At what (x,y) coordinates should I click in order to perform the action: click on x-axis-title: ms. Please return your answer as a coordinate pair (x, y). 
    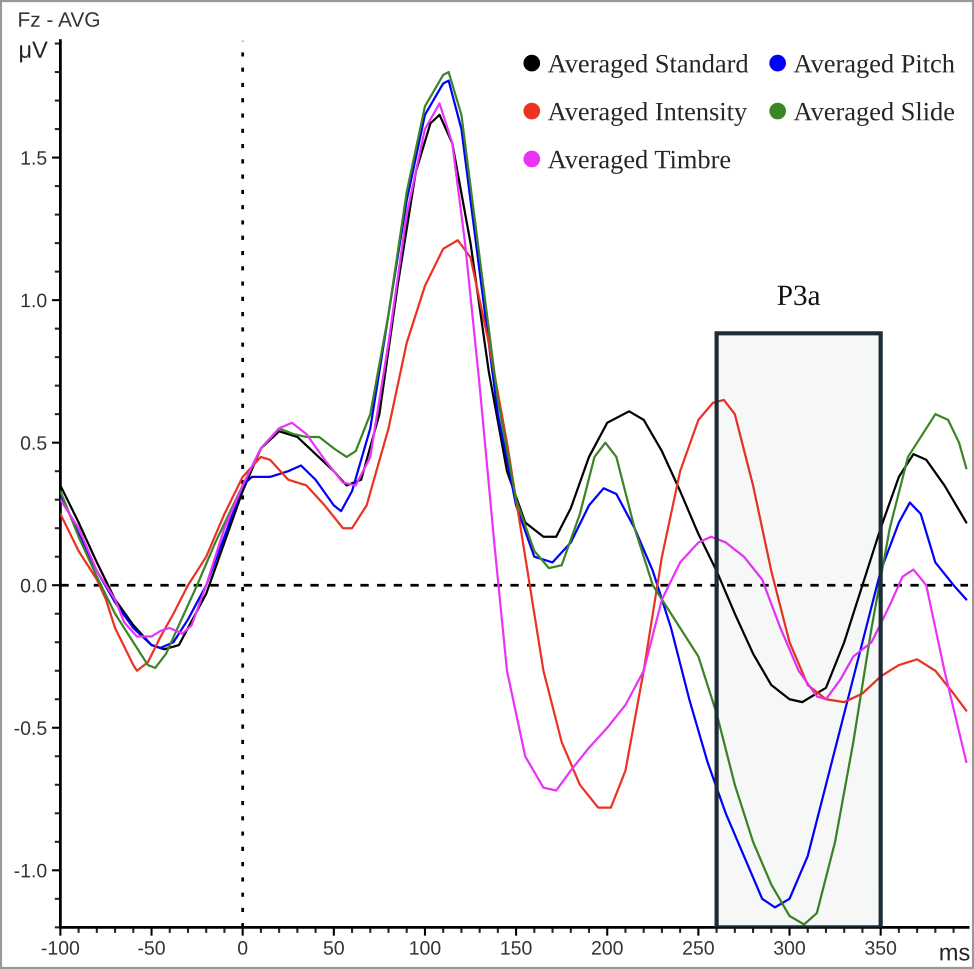
    Looking at the image, I should click on (955, 954).